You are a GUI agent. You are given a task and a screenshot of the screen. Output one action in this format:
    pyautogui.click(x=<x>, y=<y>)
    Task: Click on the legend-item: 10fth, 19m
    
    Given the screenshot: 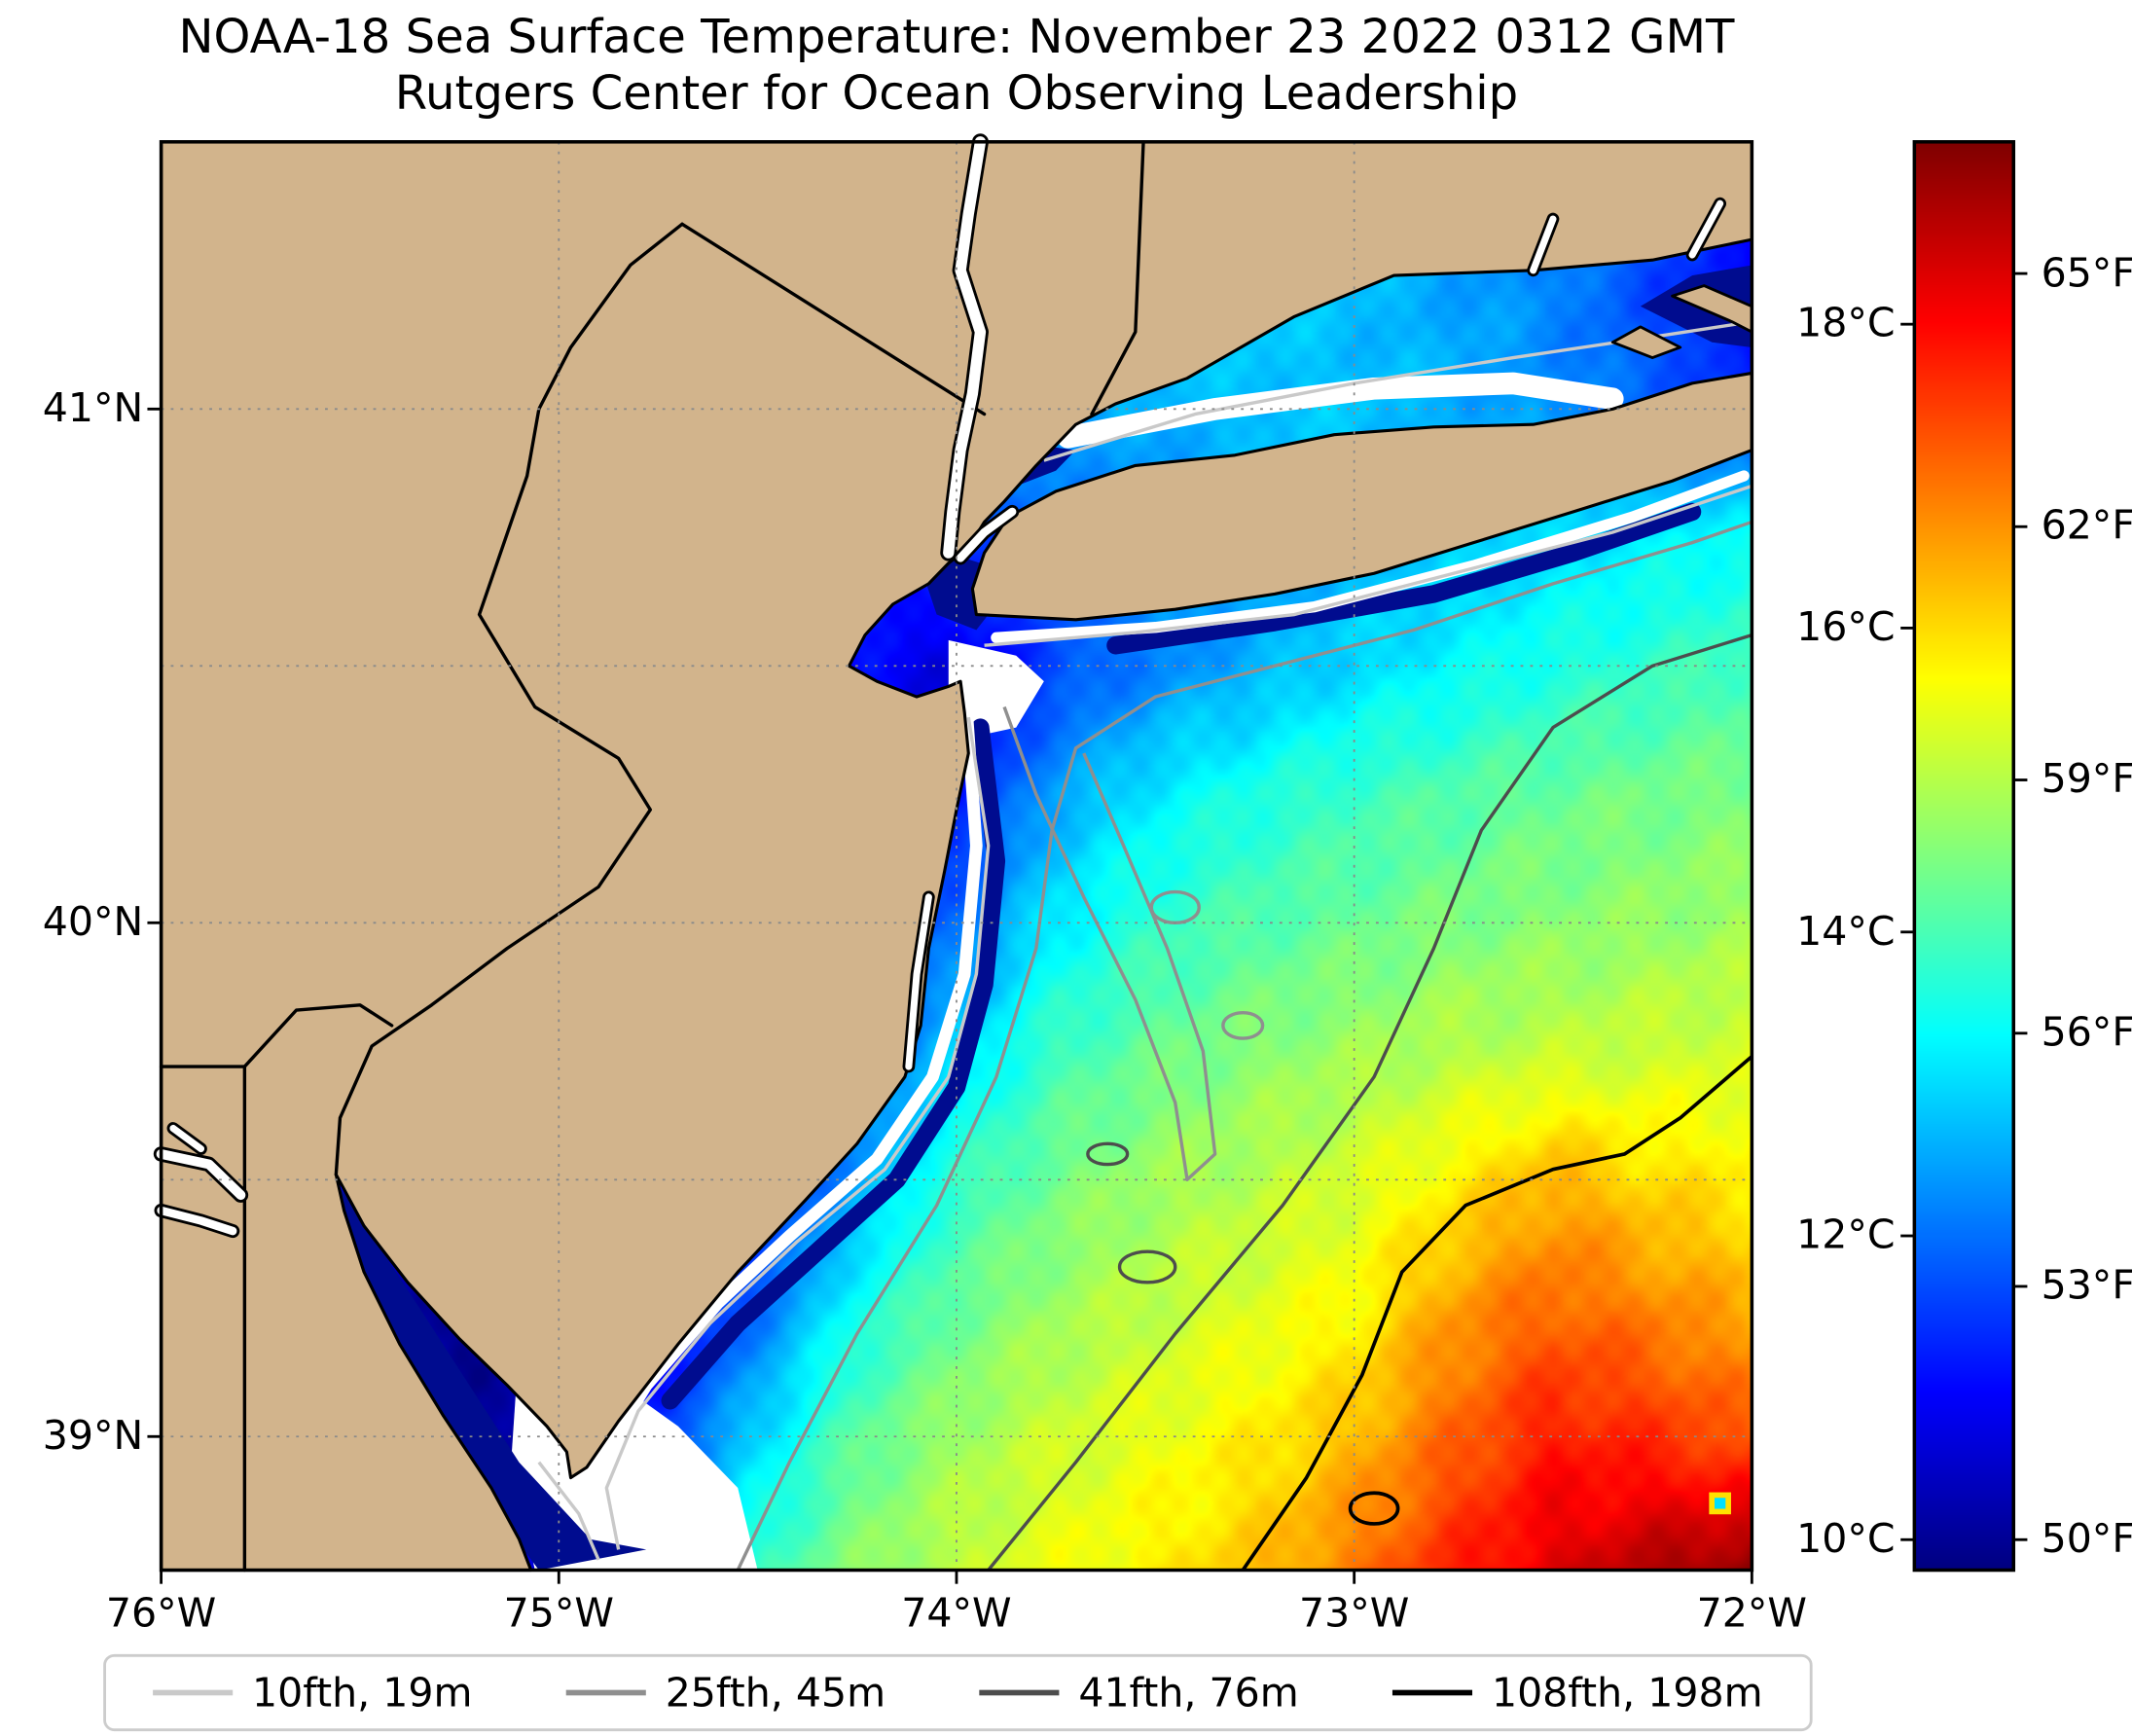 What is the action you would take?
    pyautogui.click(x=313, y=1693)
    